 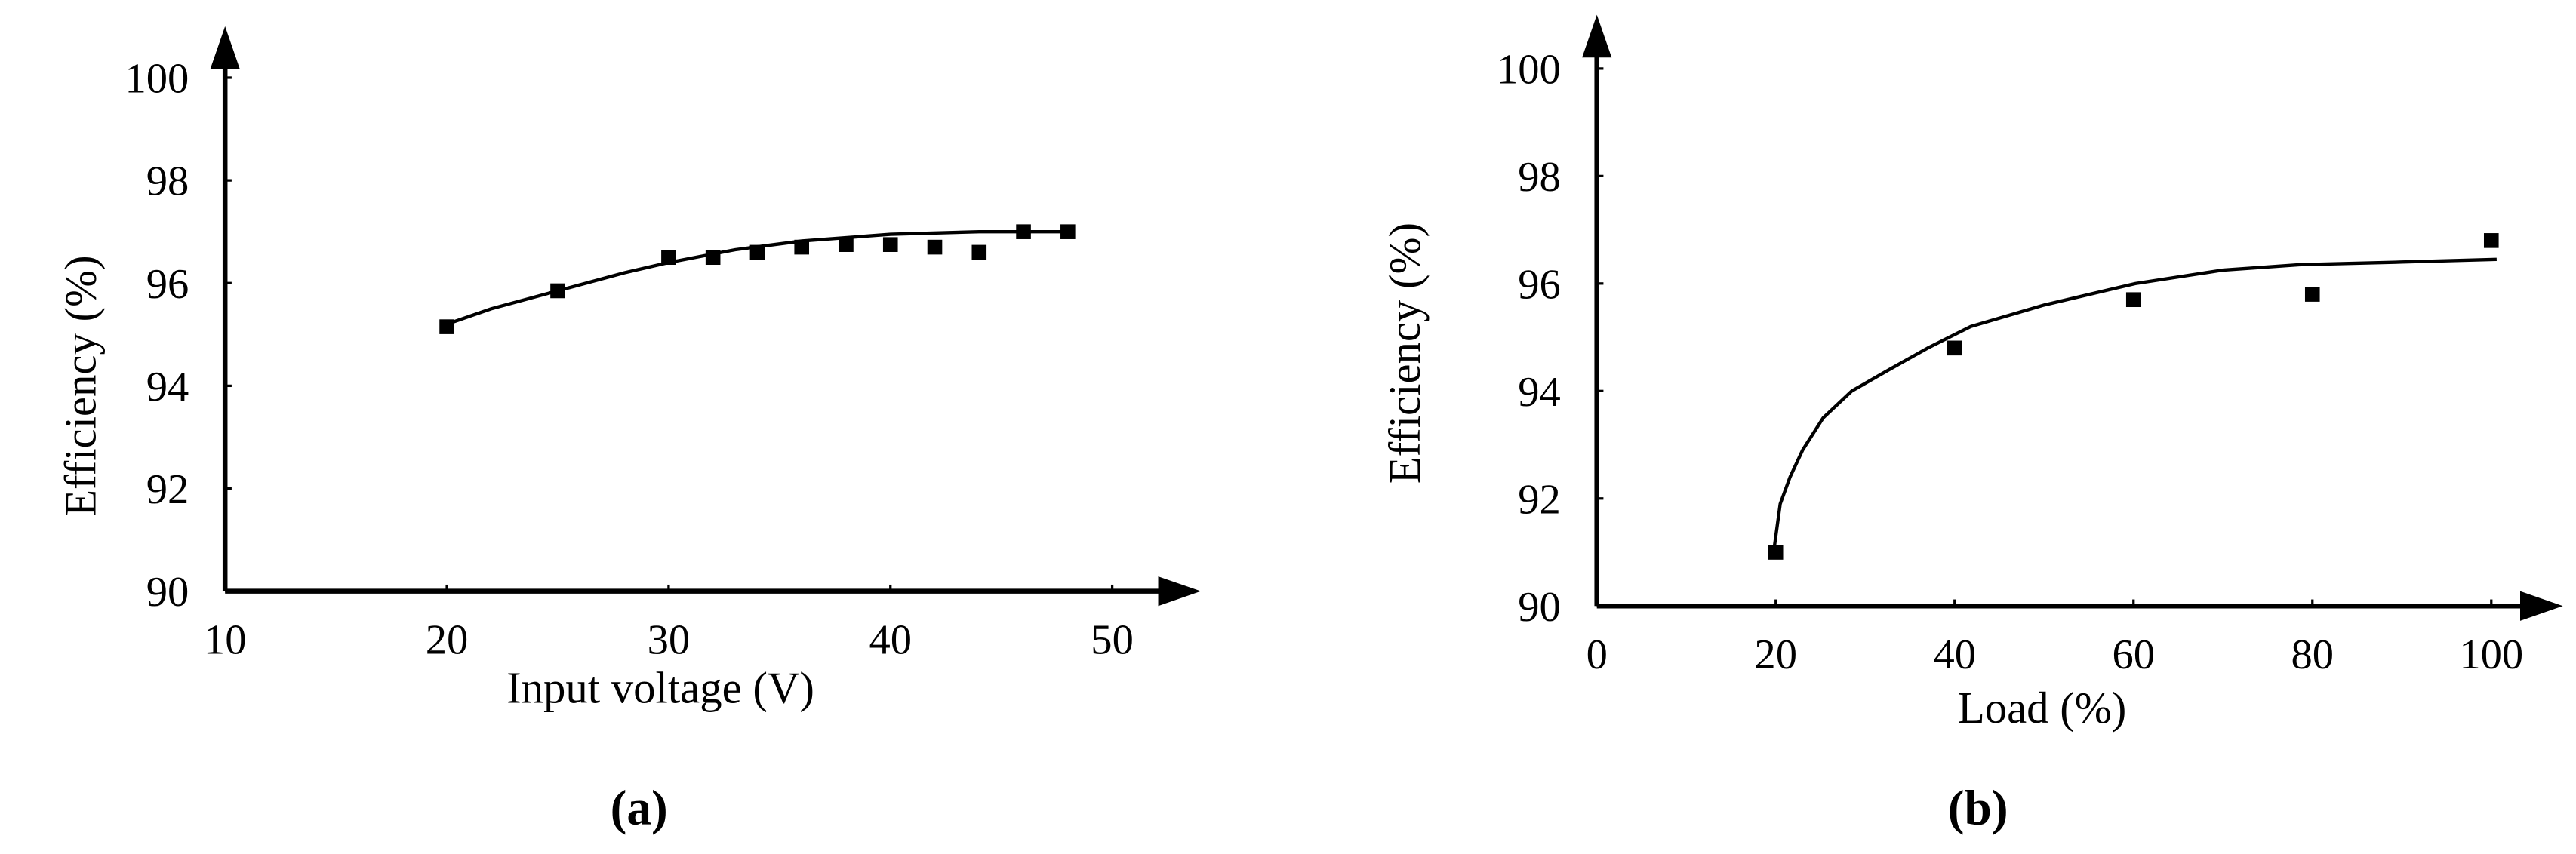 I want to click on x-tick-label: 10, so click(x=225, y=639).